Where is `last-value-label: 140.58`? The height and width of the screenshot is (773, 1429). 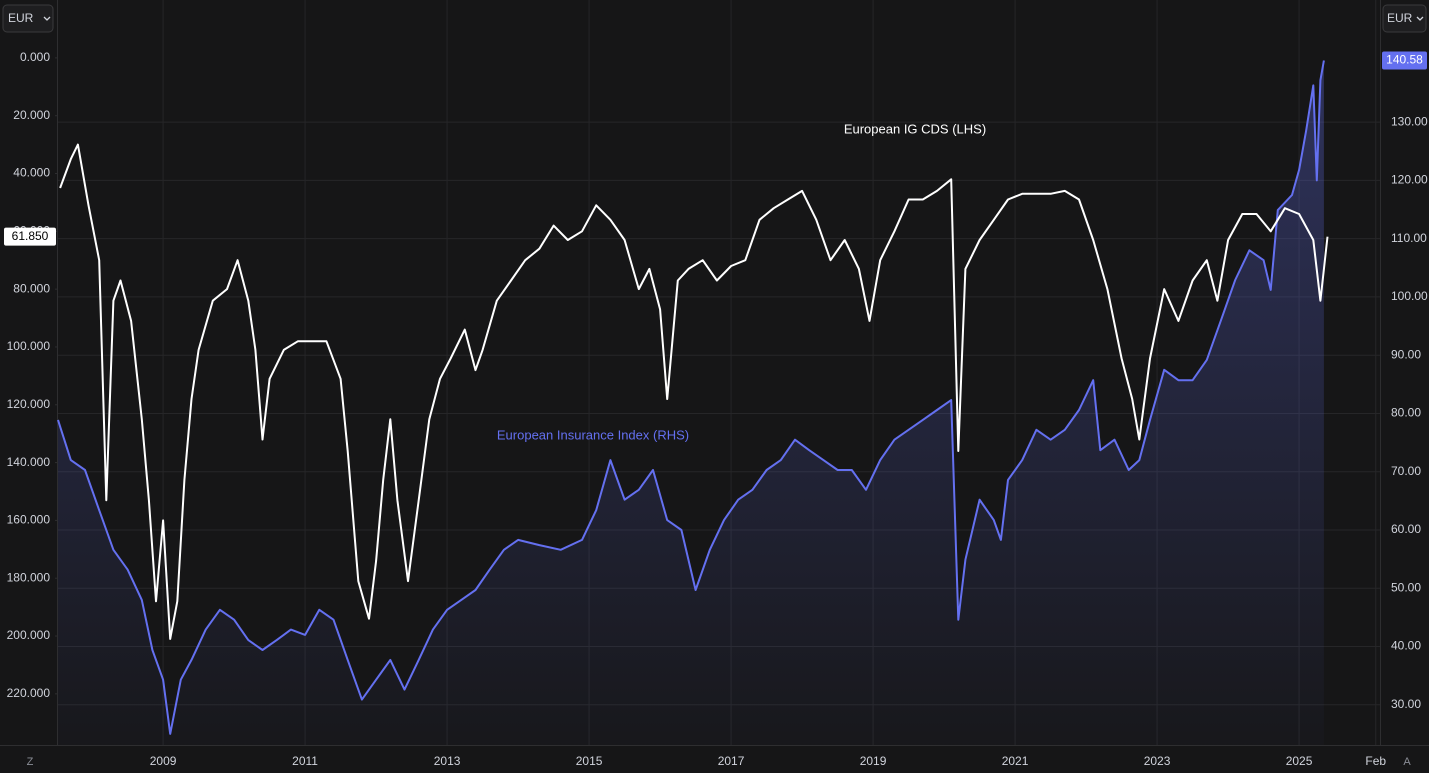 last-value-label: 140.58 is located at coordinates (1404, 60).